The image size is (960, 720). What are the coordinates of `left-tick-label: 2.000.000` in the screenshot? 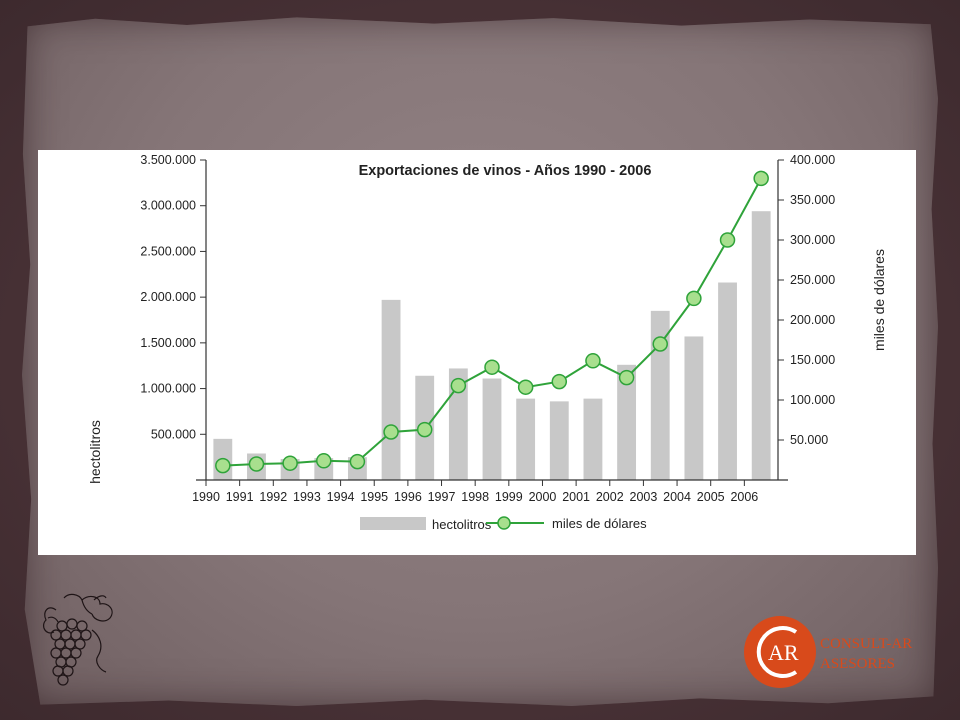 It's located at (168, 297).